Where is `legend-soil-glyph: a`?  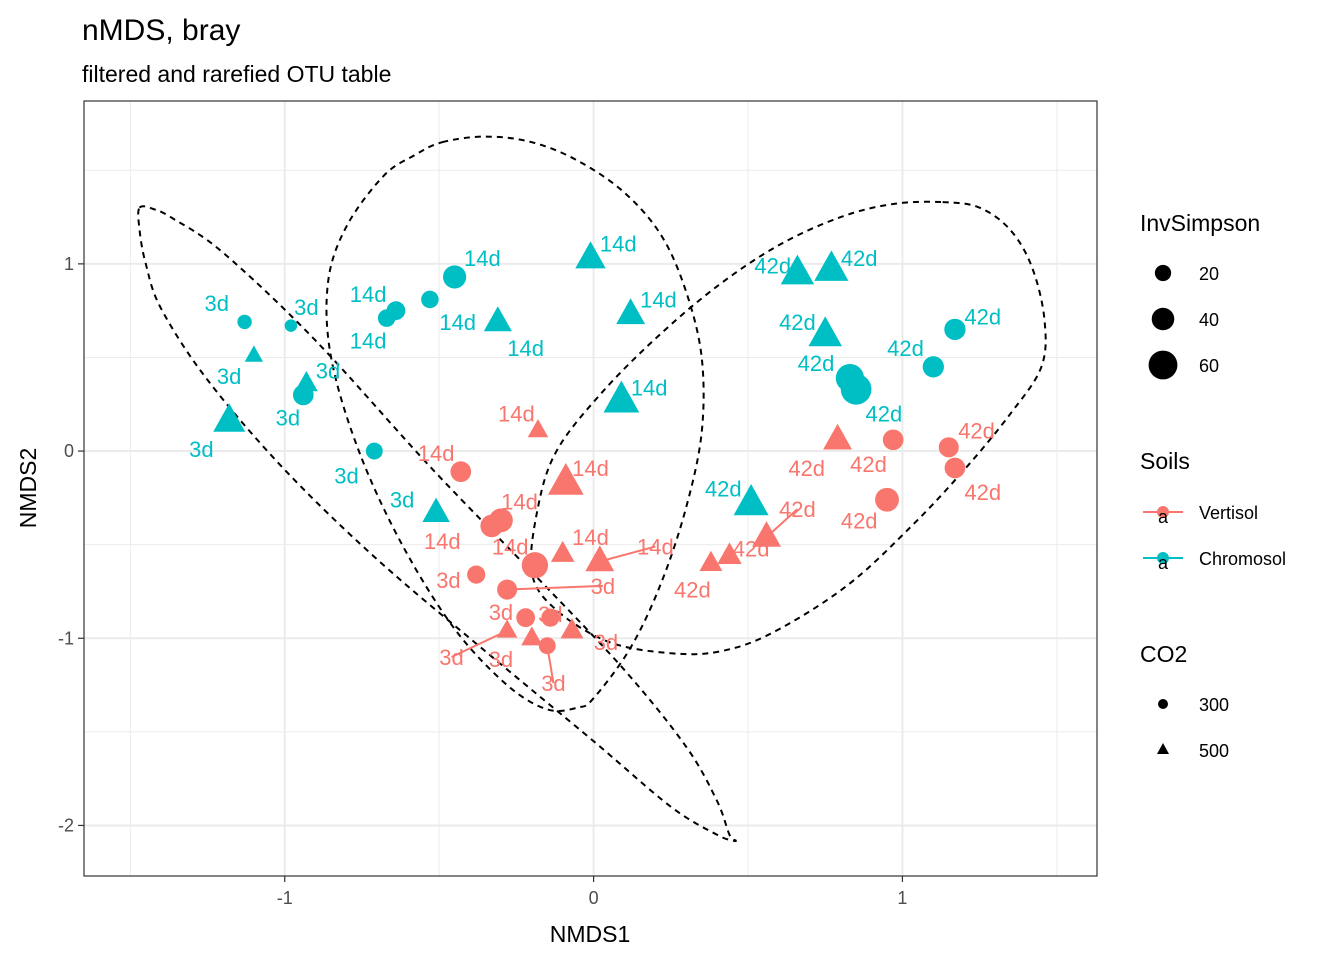
legend-soil-glyph: a is located at coordinates (1163, 517).